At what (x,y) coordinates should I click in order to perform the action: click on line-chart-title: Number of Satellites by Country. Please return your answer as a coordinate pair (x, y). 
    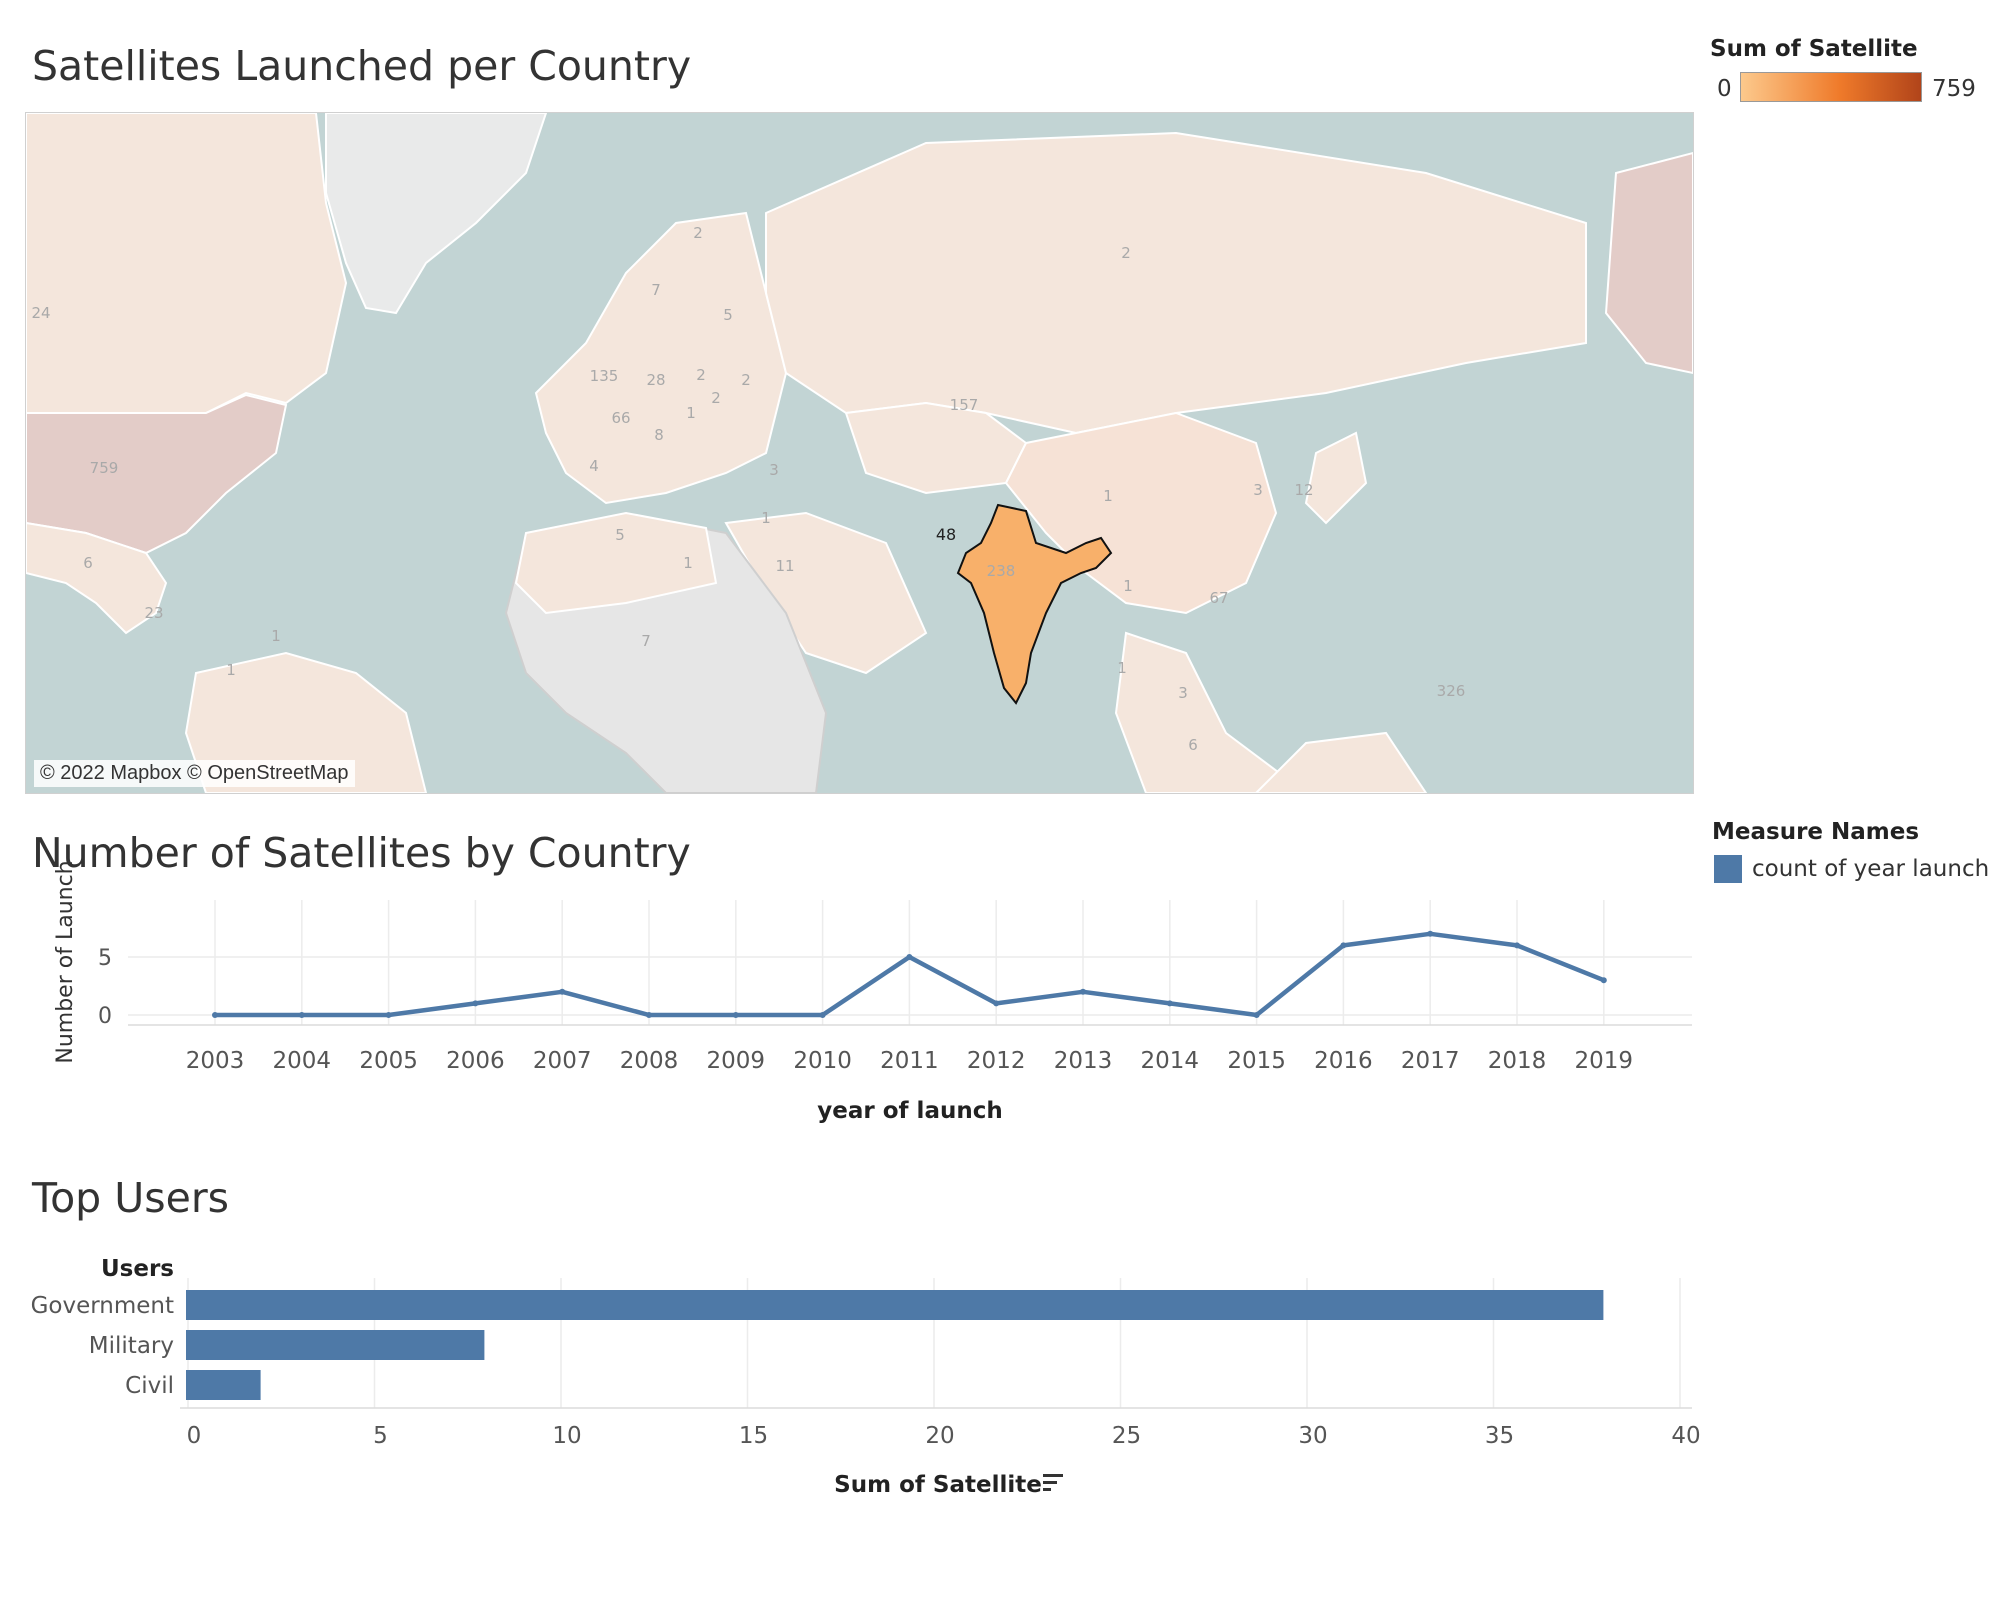
    Looking at the image, I should click on (361, 853).